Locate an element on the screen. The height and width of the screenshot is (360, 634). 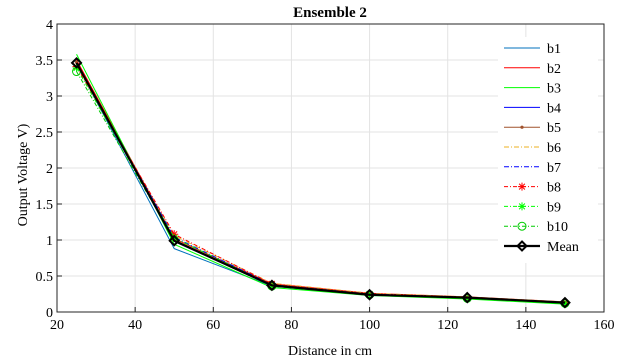
legend-item-b3: b3 is located at coordinates (532, 89).